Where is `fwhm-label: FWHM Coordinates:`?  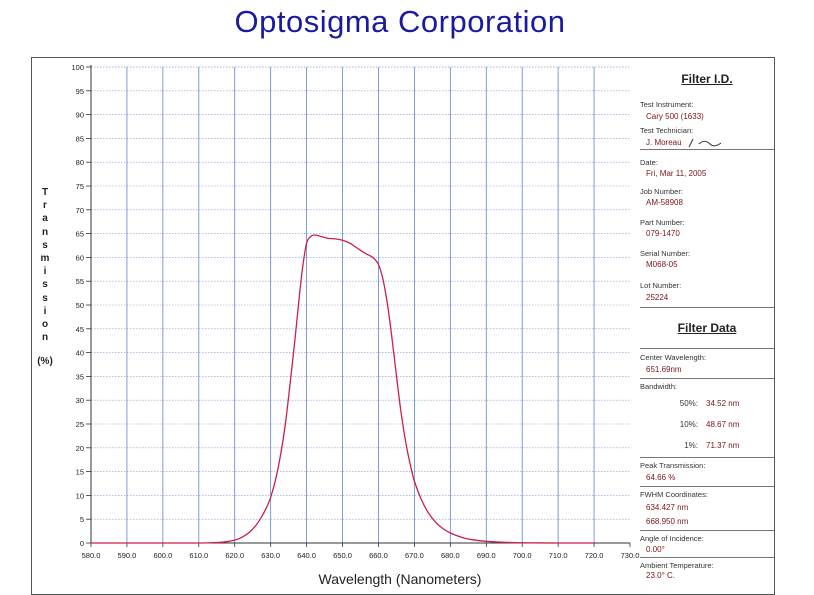
fwhm-label: FWHM Coordinates: is located at coordinates (674, 494).